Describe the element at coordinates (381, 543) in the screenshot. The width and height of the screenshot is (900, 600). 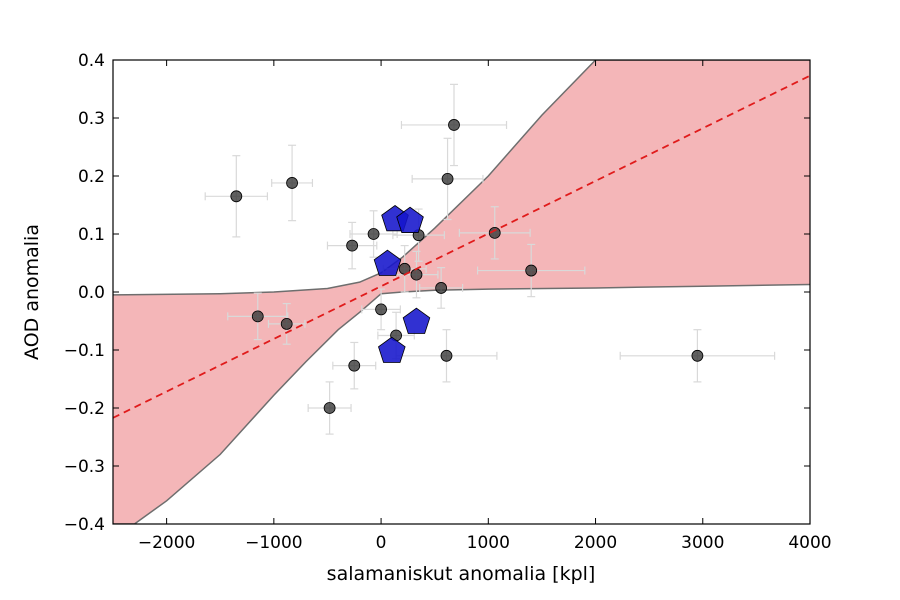
I see `x-tick-label: 0` at that location.